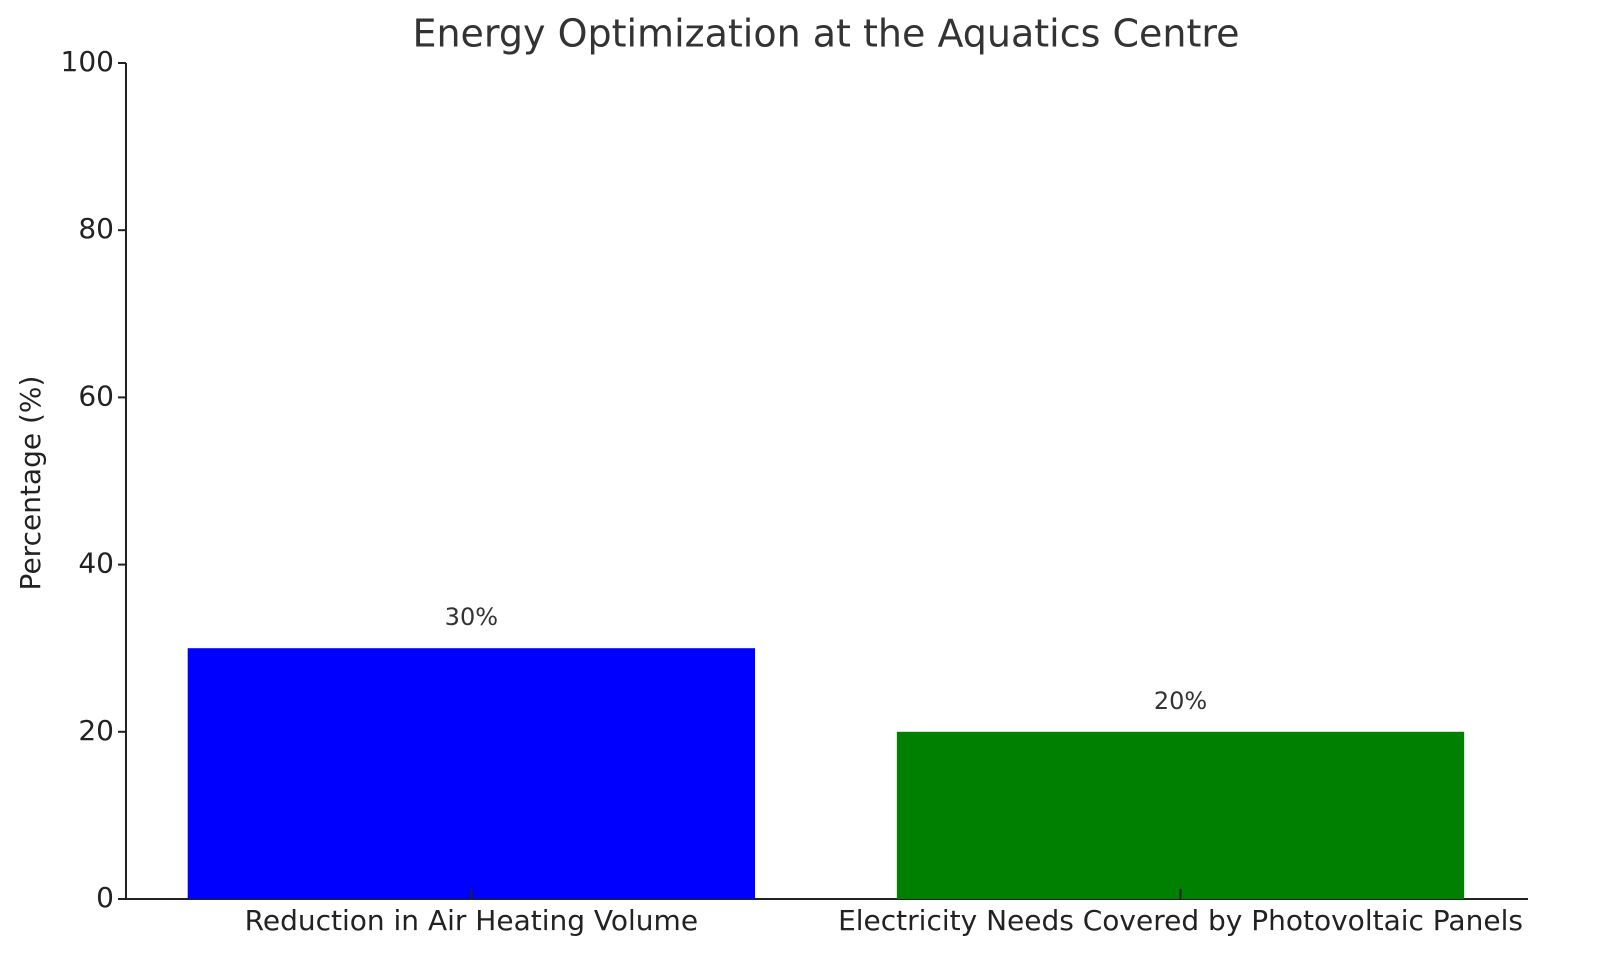  I want to click on y-tick-label: 20, so click(96, 730).